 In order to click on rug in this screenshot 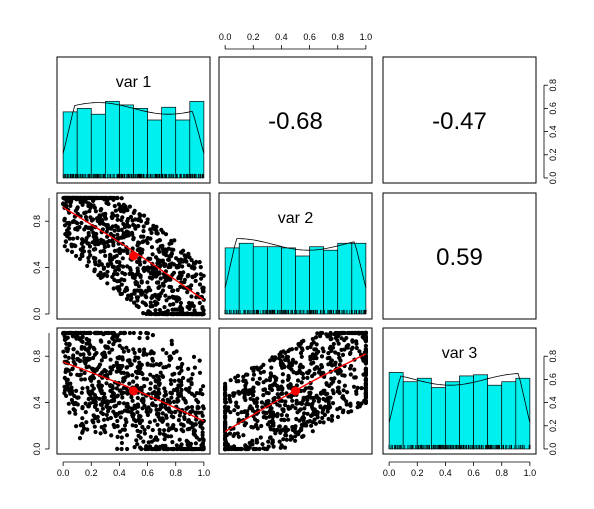, I will do `click(295, 311)`.